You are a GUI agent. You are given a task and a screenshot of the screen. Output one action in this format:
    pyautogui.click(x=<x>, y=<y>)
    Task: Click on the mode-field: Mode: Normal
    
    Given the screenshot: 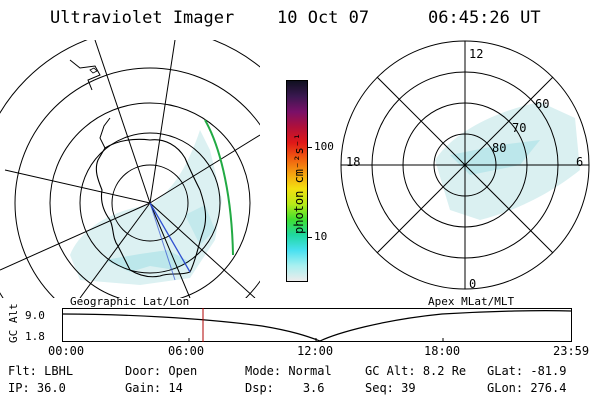 What is the action you would take?
    pyautogui.click(x=288, y=371)
    